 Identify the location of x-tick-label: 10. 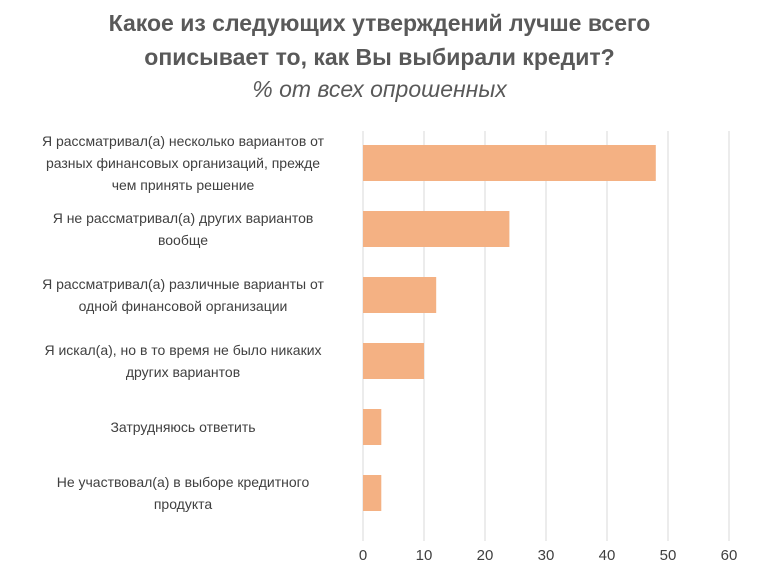
(424, 555).